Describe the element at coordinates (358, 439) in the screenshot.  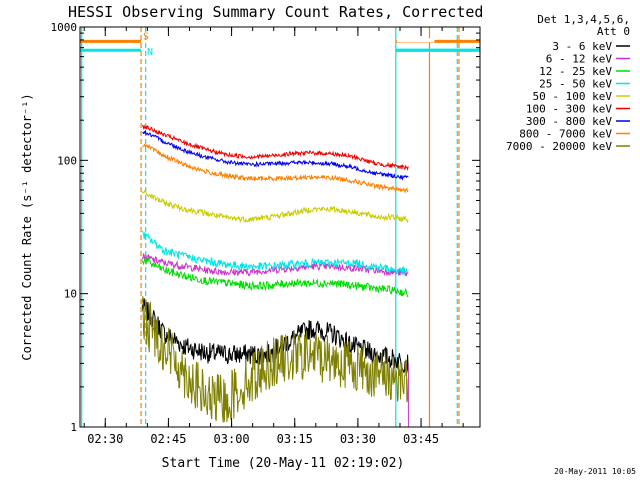
I see `x-tick-label: 03:30` at that location.